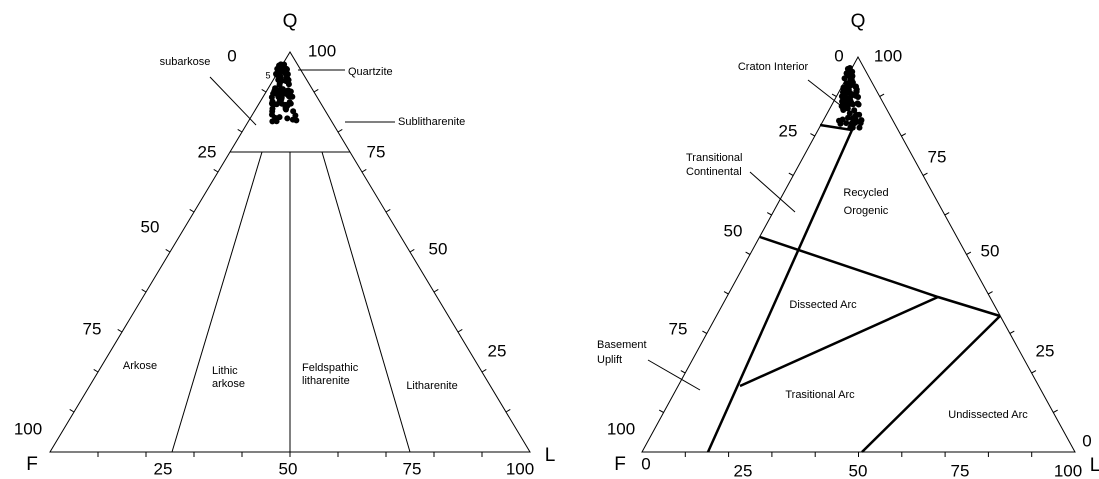 The width and height of the screenshot is (1099, 479). I want to click on field-label: arkose, so click(228, 384).